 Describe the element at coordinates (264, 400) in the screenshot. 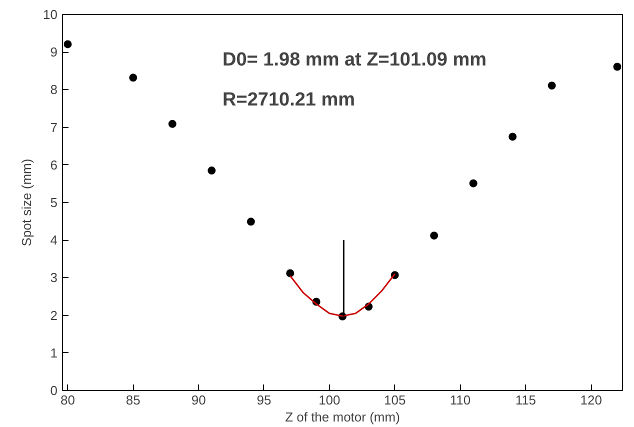

I see `x-tick-label: 95` at that location.